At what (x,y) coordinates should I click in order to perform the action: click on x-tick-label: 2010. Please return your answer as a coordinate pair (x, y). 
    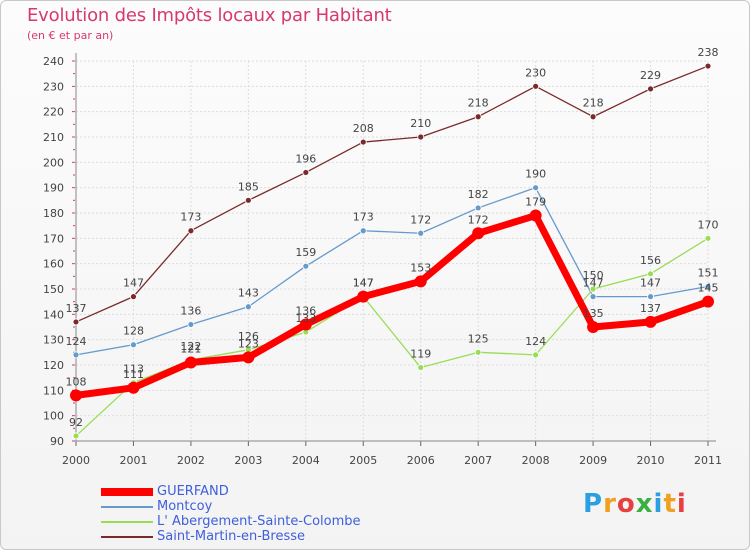
    Looking at the image, I should click on (651, 460).